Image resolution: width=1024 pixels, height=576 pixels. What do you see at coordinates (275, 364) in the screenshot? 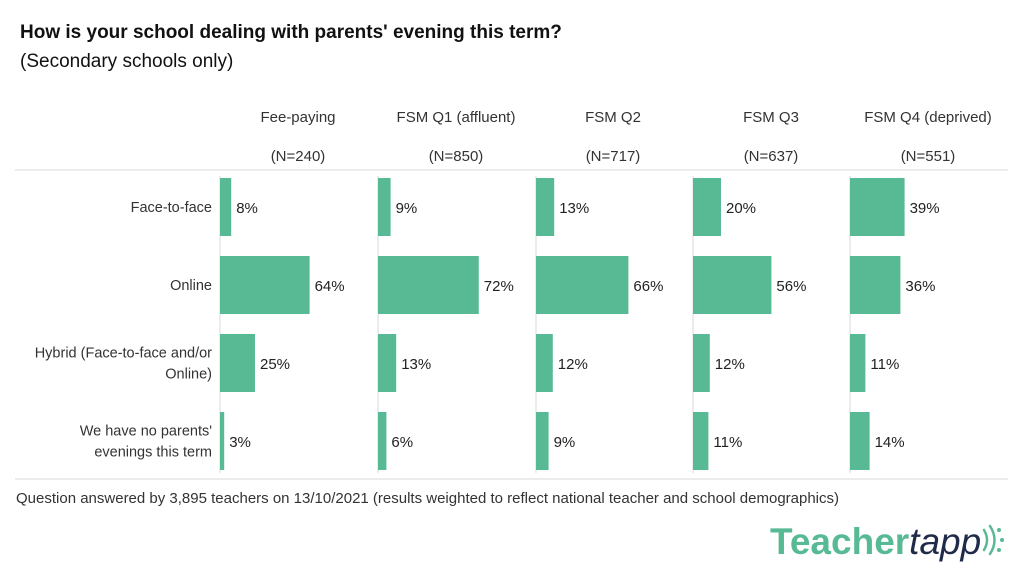
I see `bar-value-label: 25%` at bounding box center [275, 364].